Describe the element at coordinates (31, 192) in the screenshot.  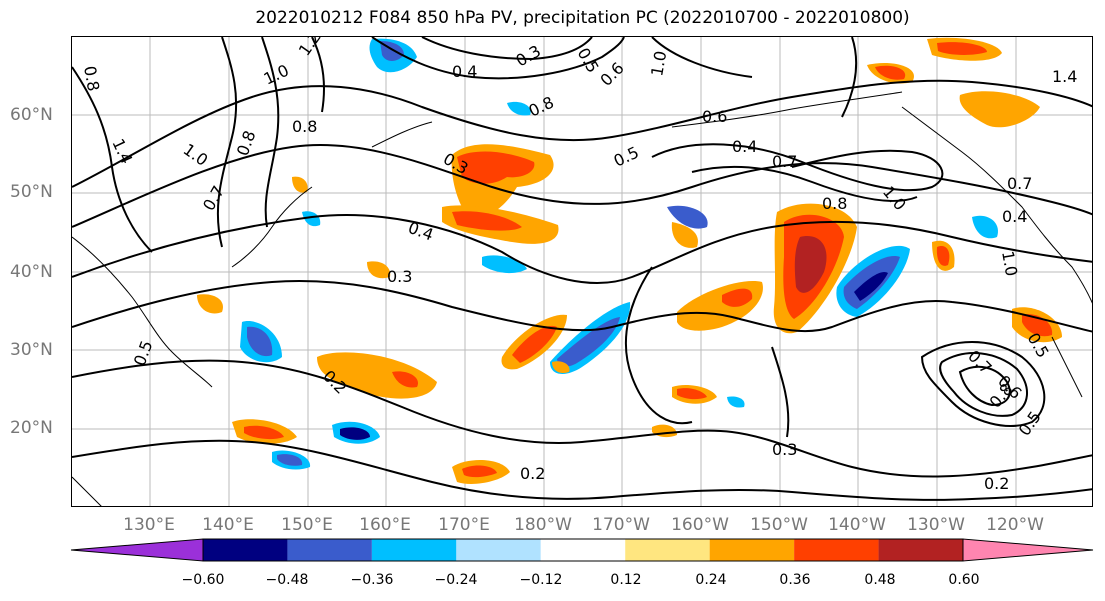
I see `lat-label-50n: 50°N` at that location.